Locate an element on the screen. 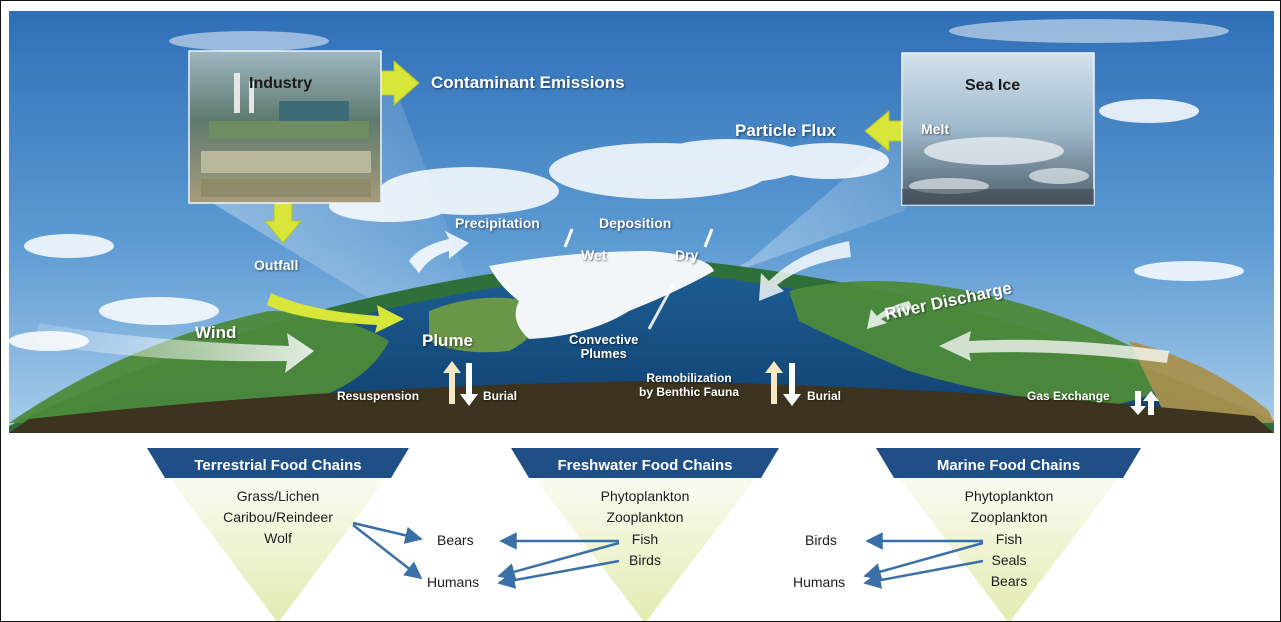 Image resolution: width=1281 pixels, height=622 pixels. terrestrial-title: Terrestrial Food Chains is located at coordinates (278, 465).